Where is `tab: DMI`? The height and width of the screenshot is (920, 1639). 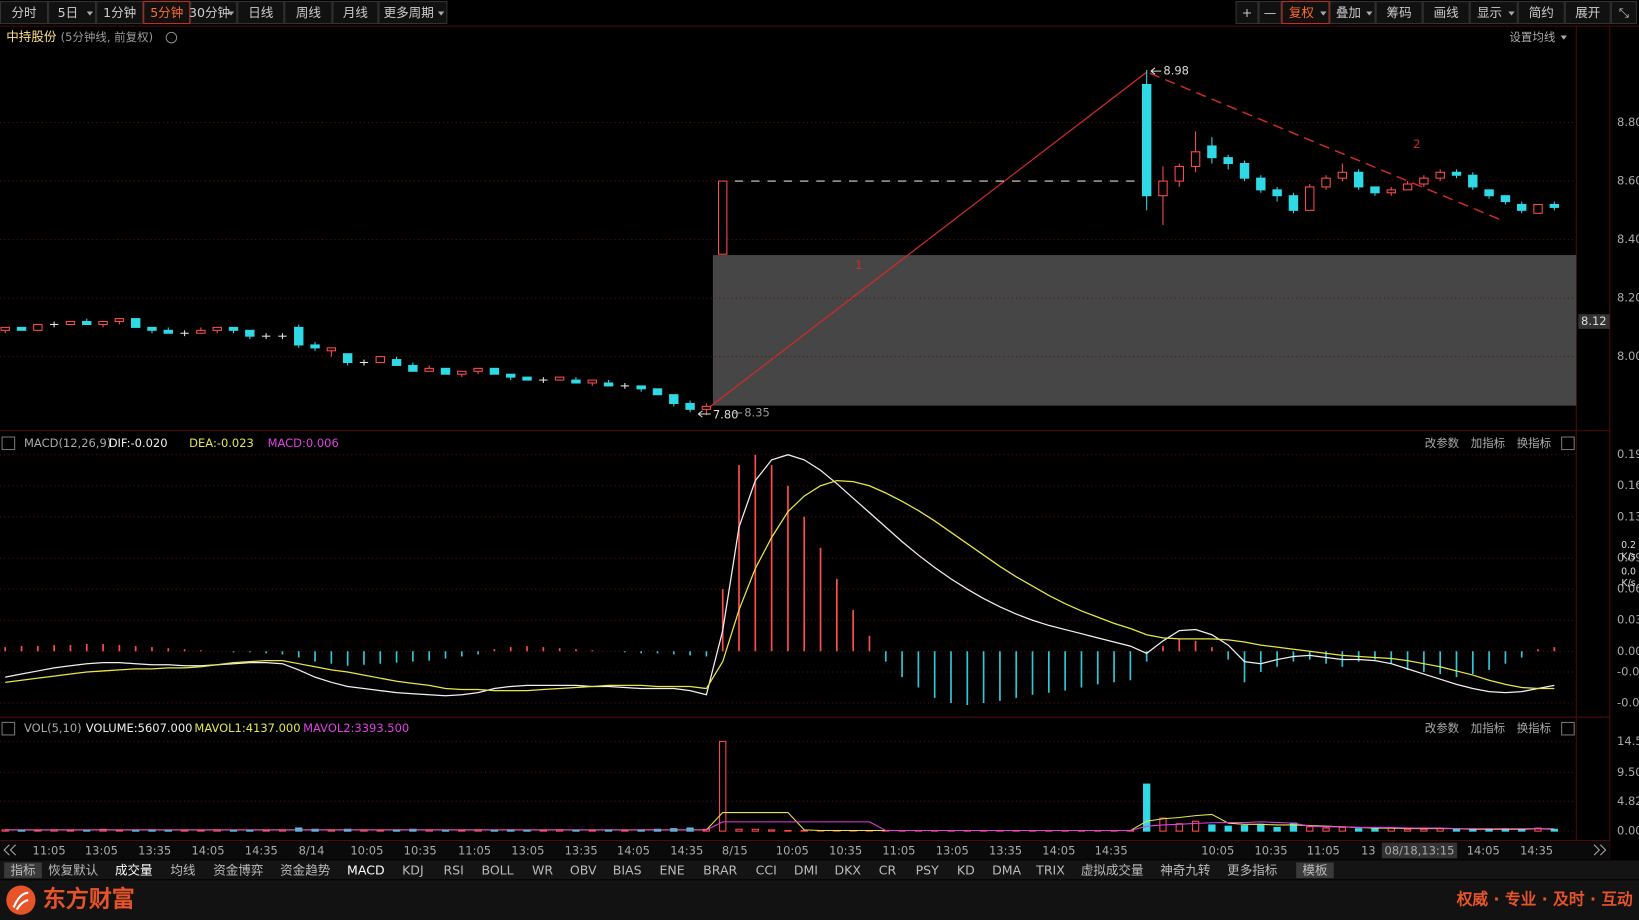
tab: DMI is located at coordinates (806, 869).